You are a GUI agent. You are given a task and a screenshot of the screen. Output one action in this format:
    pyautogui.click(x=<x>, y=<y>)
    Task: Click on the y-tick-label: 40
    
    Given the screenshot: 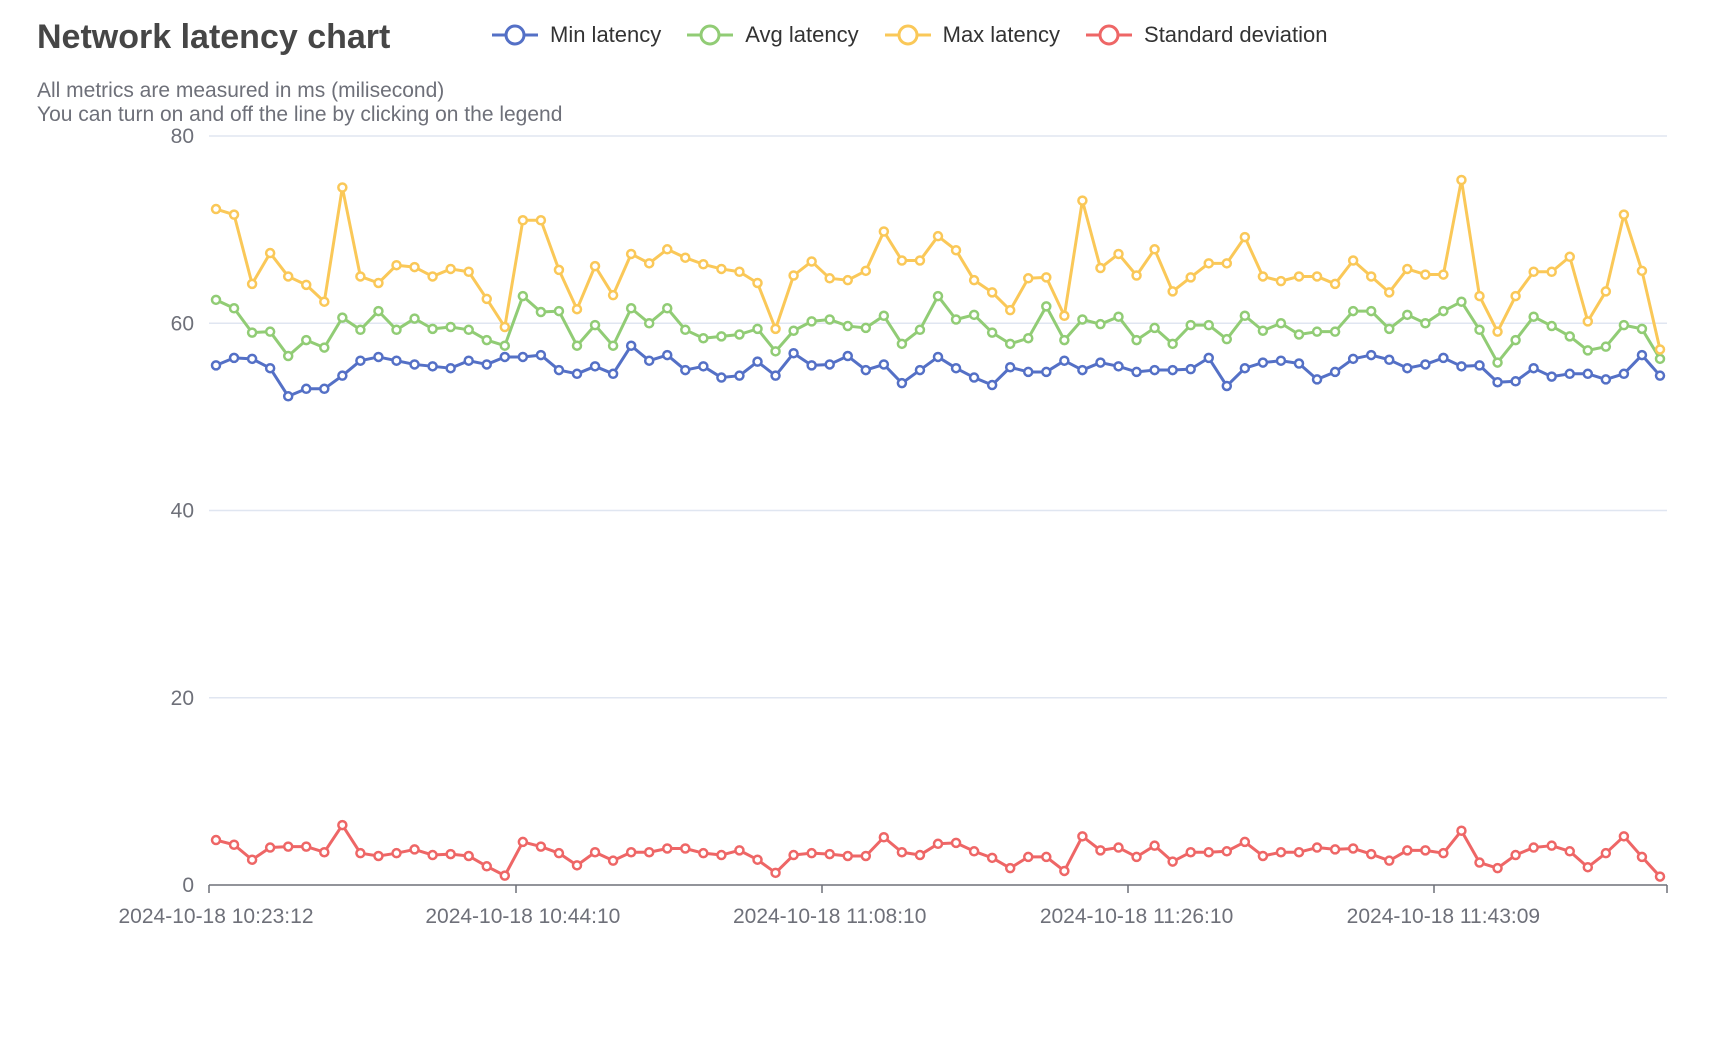 What is the action you would take?
    pyautogui.click(x=182, y=511)
    